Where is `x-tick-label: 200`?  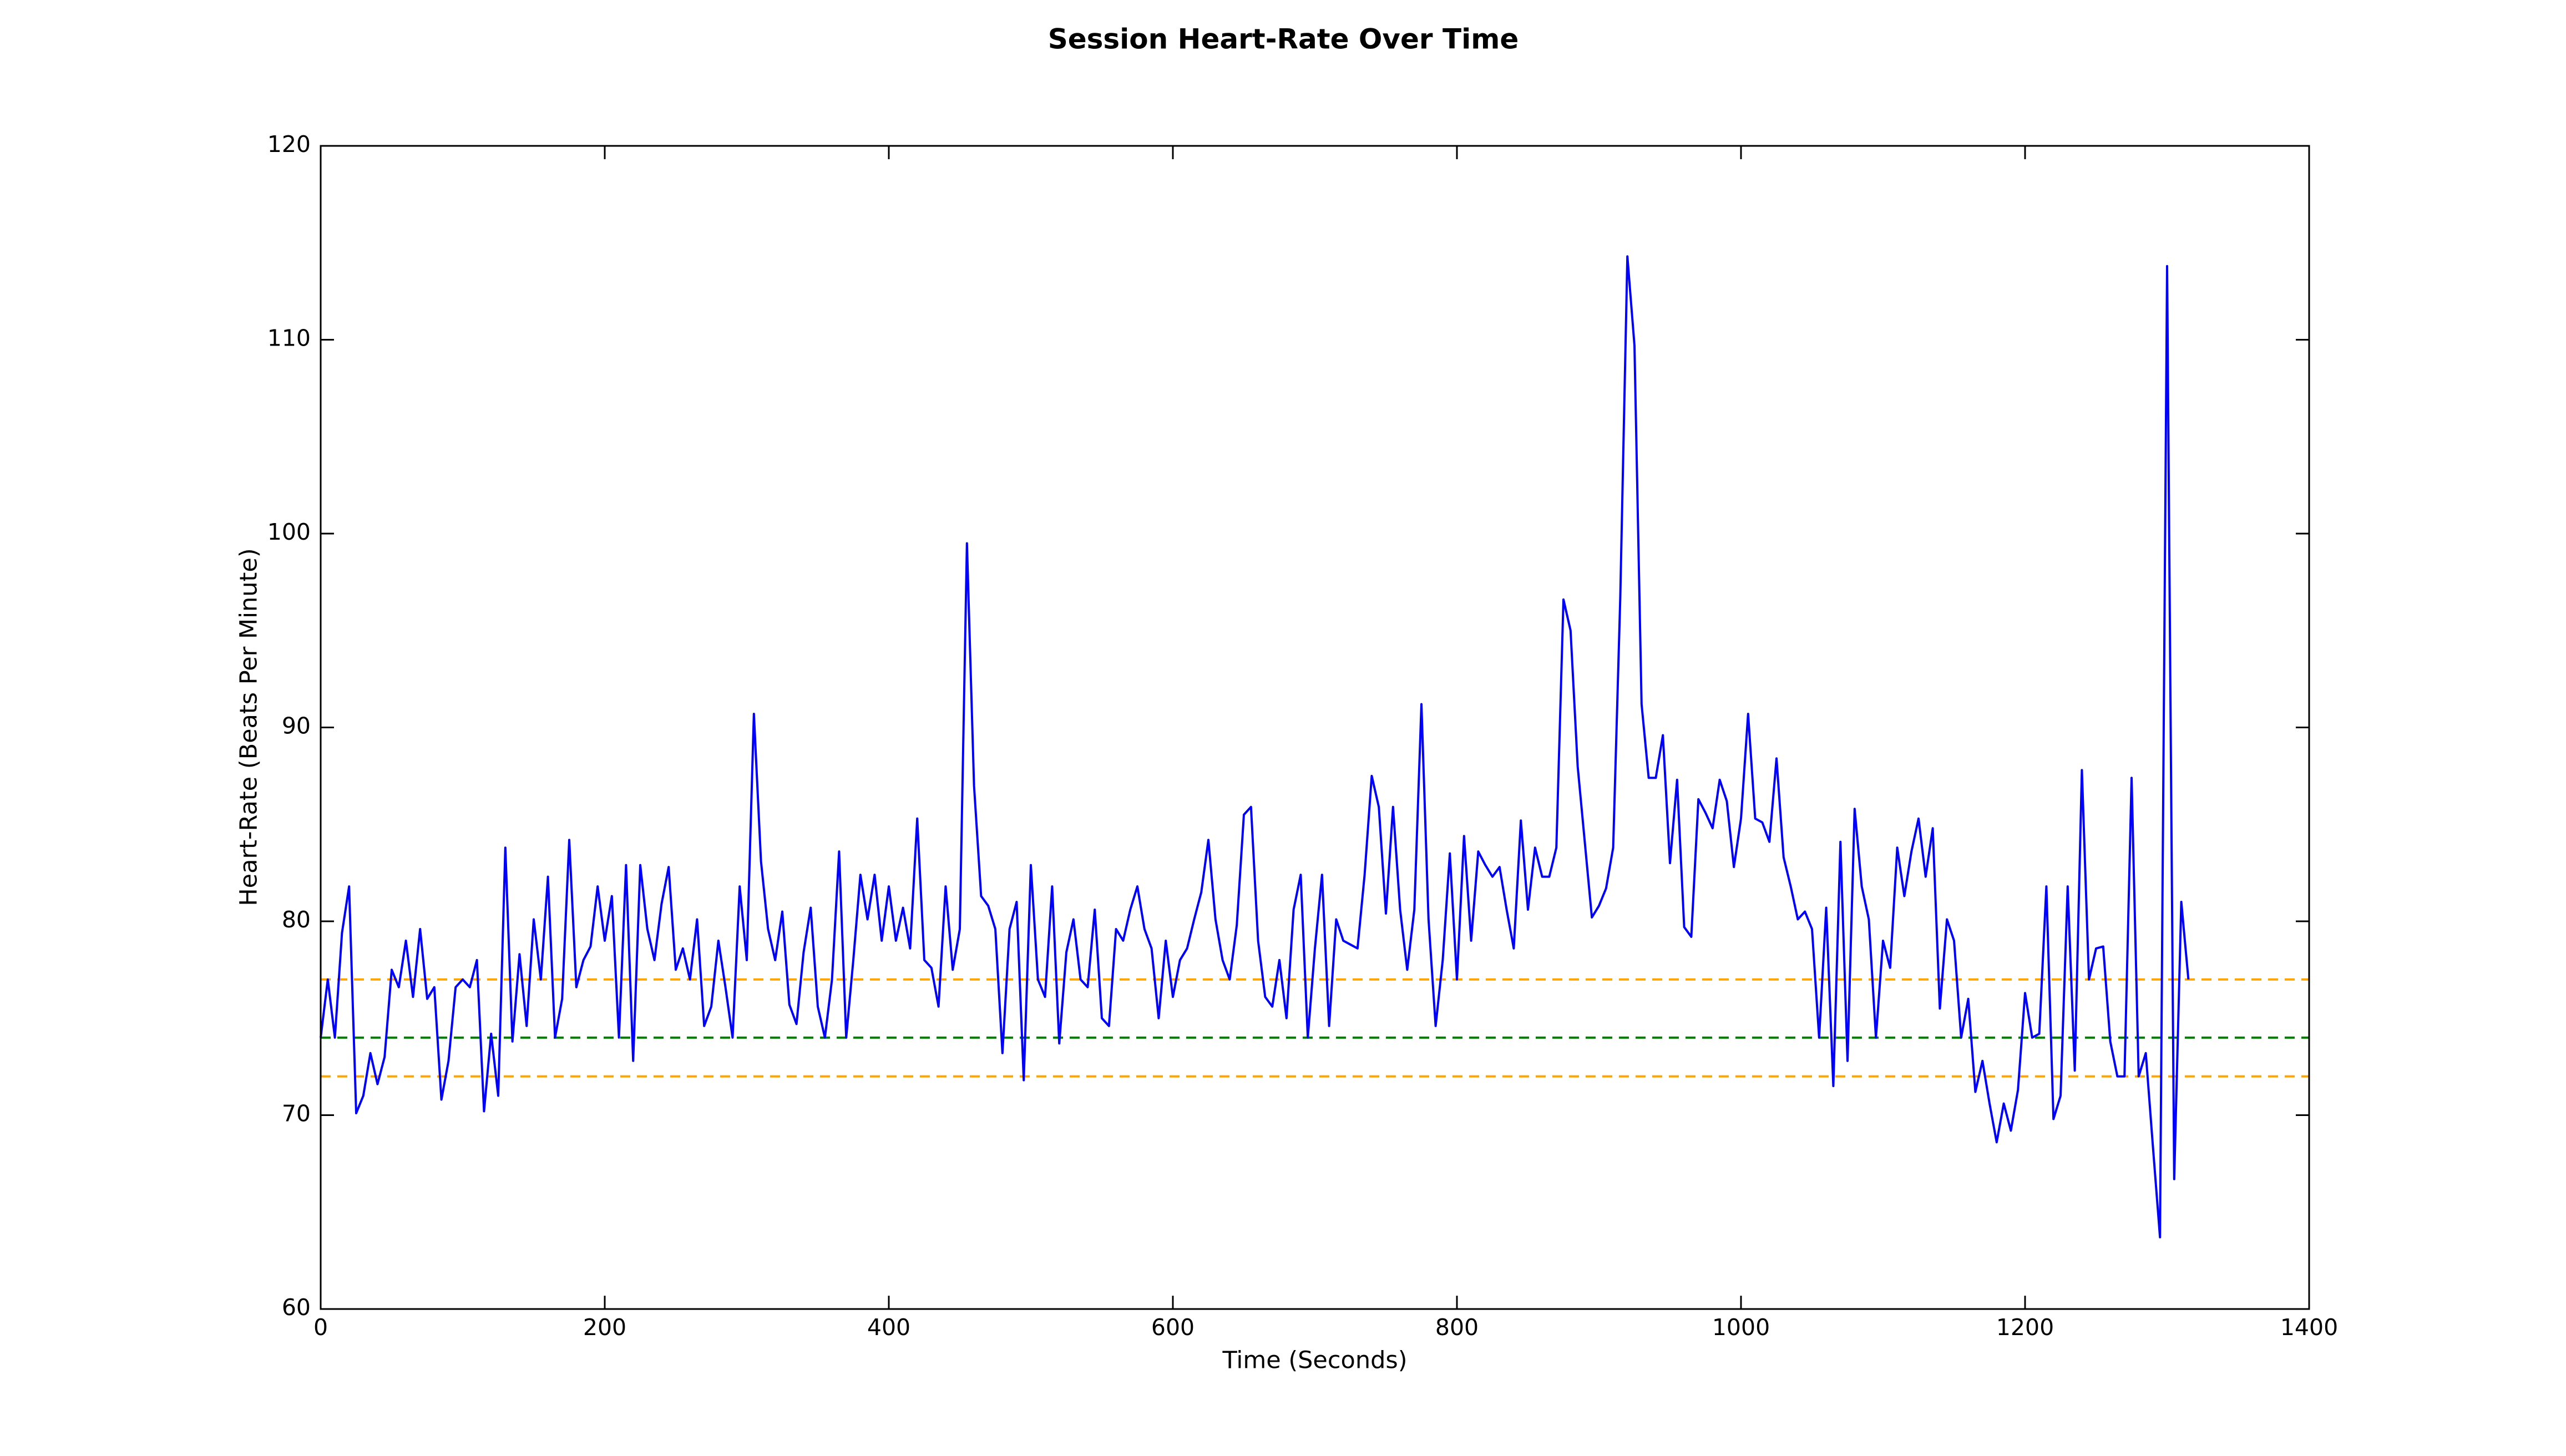
x-tick-label: 200 is located at coordinates (605, 1327).